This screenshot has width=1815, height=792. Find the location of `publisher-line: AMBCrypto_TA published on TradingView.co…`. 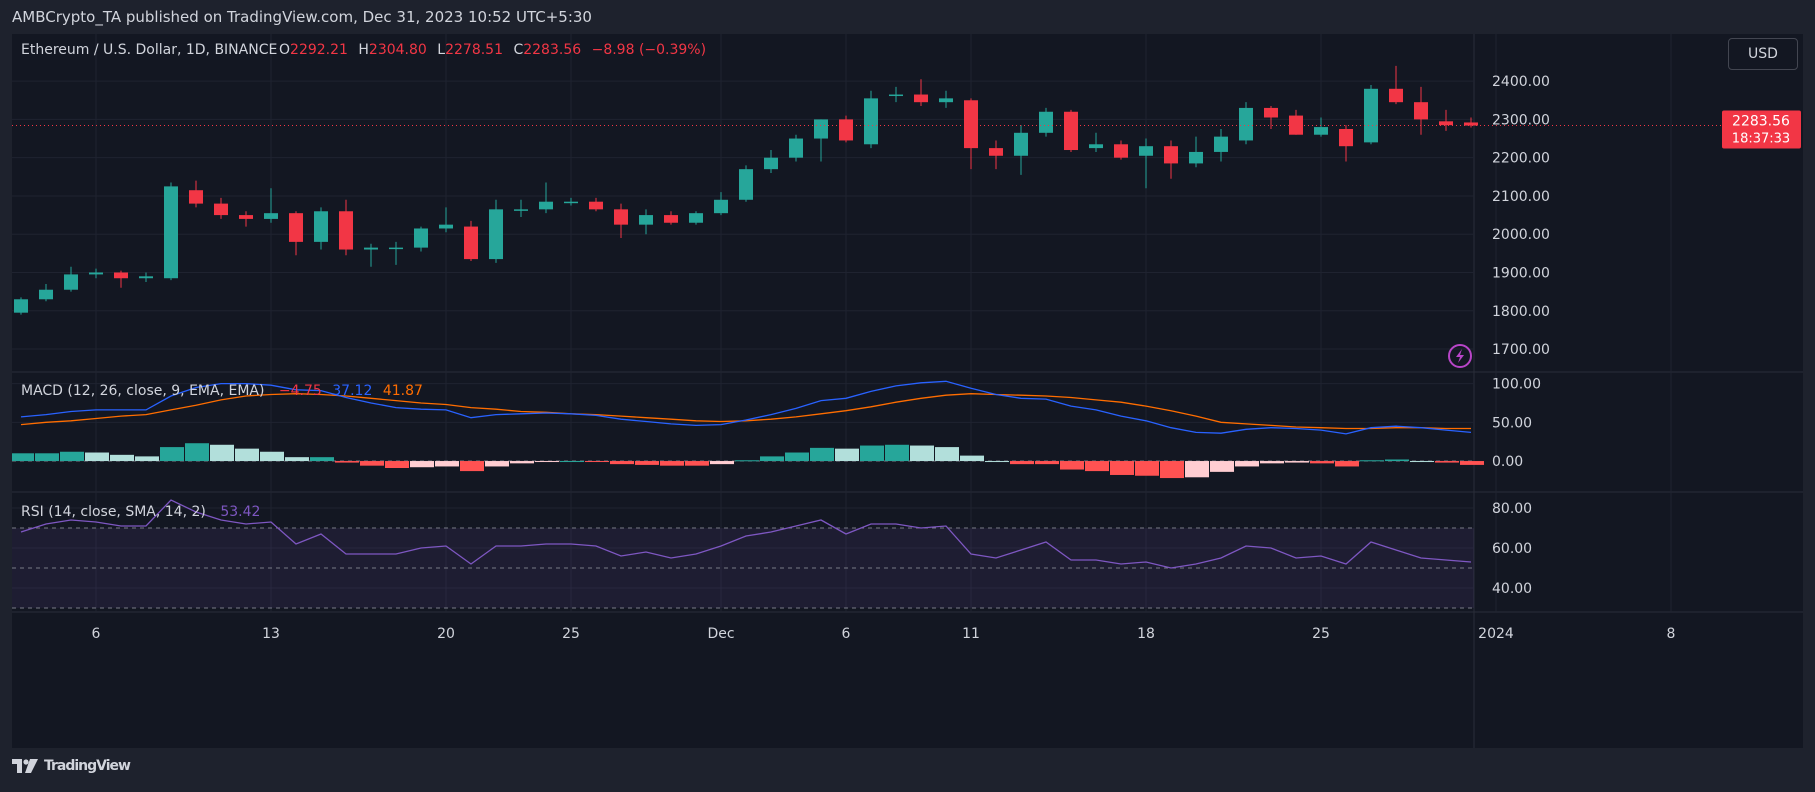

publisher-line: AMBCrypto_TA published on TradingView.co… is located at coordinates (302, 17).